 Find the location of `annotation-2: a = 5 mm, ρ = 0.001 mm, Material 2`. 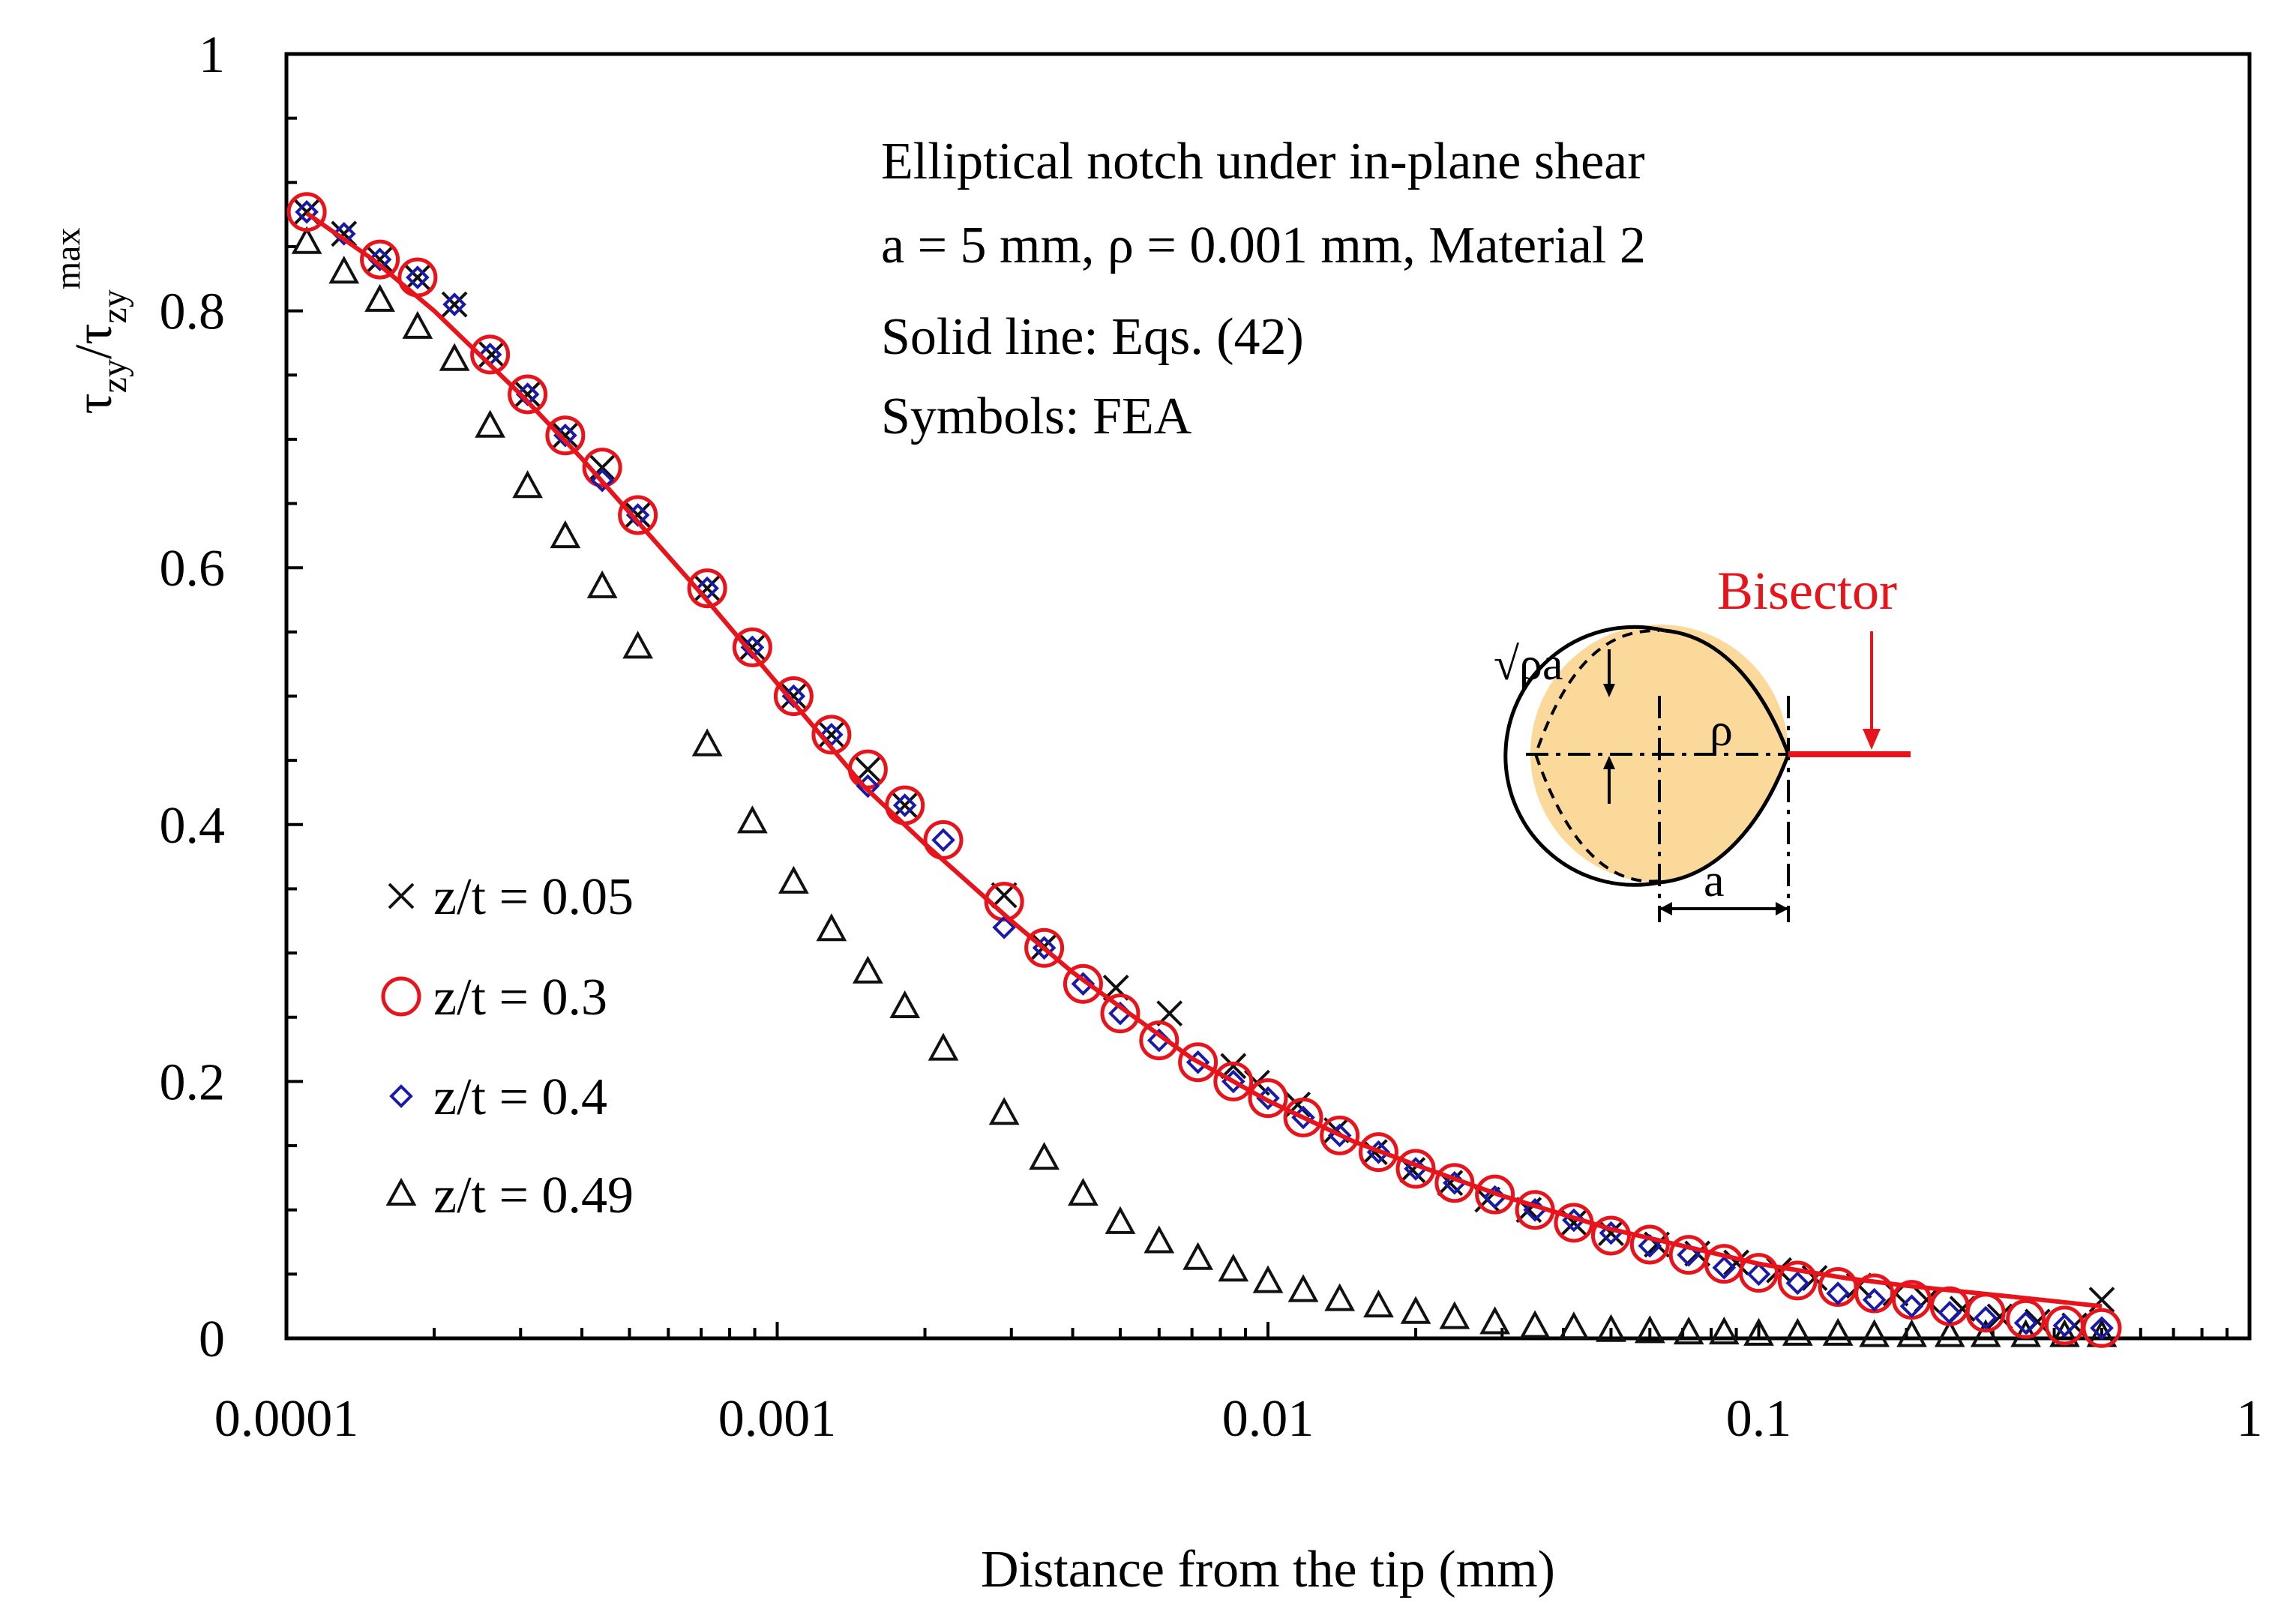

annotation-2: a = 5 mm, ρ = 0.001 mm, Material 2 is located at coordinates (1263, 245).